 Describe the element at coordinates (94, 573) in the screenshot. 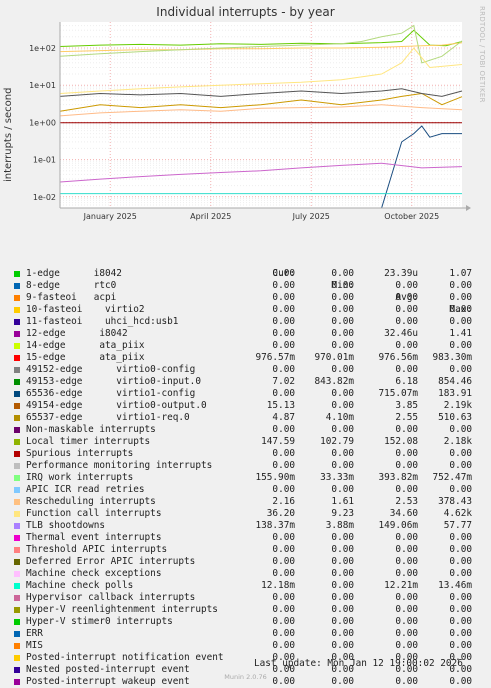

I see `legend-name: Machine check exceptions` at that location.